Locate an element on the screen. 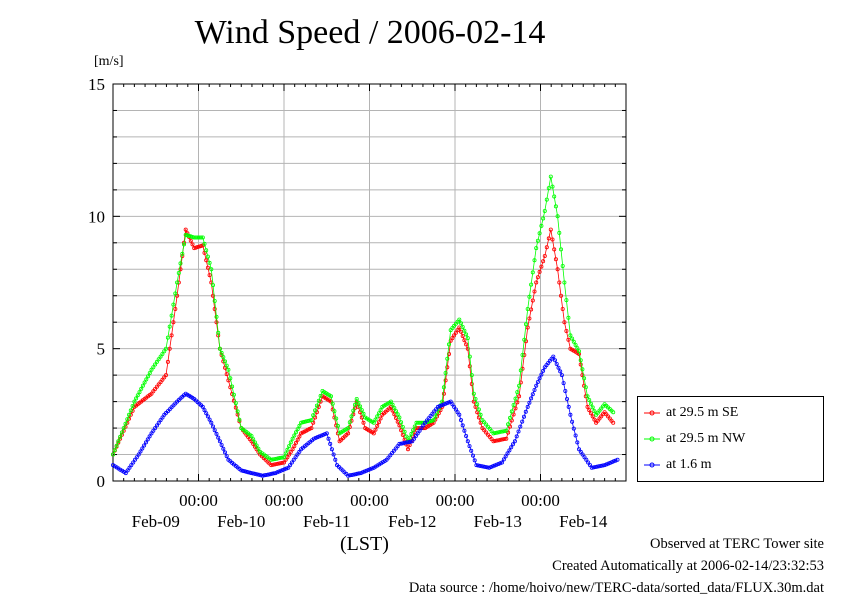 The image size is (842, 597). x-axis-label: (LST) is located at coordinates (364, 544).